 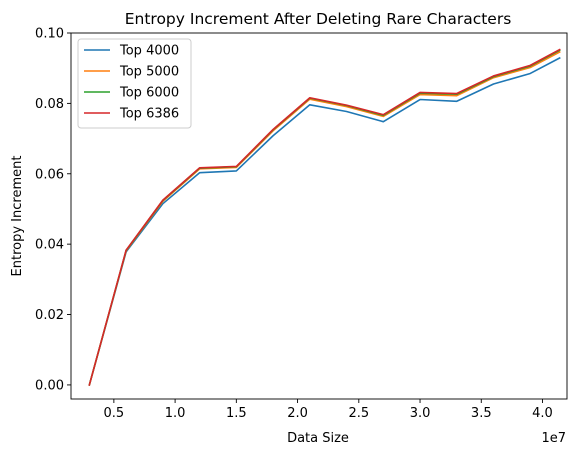 I want to click on x-tick-label: 3.5, so click(x=481, y=413).